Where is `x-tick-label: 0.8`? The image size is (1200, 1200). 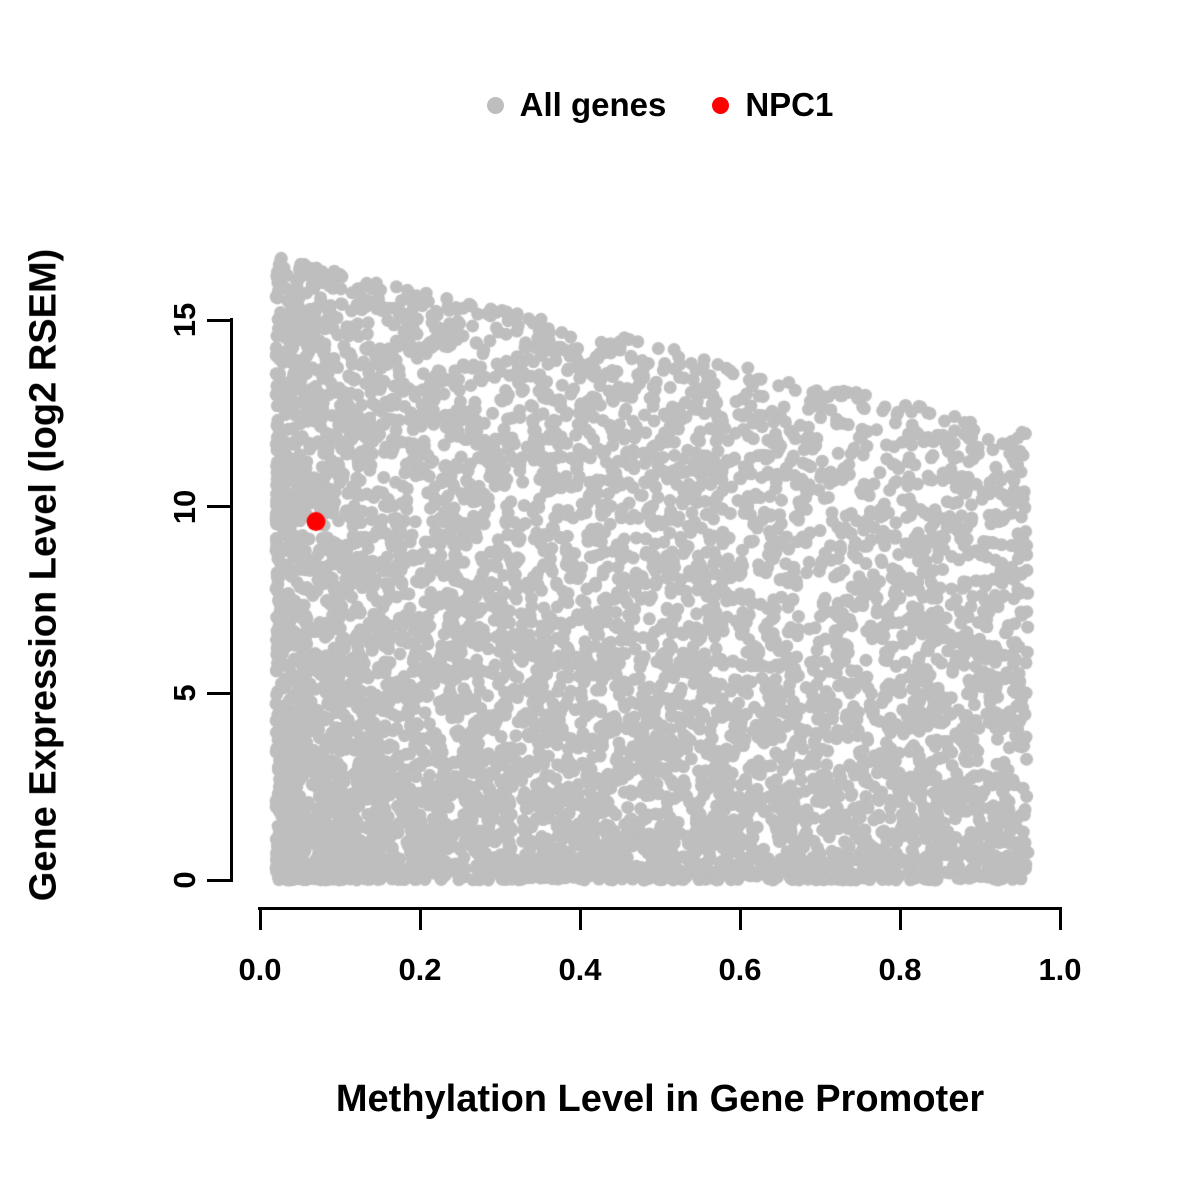
x-tick-label: 0.8 is located at coordinates (900, 969).